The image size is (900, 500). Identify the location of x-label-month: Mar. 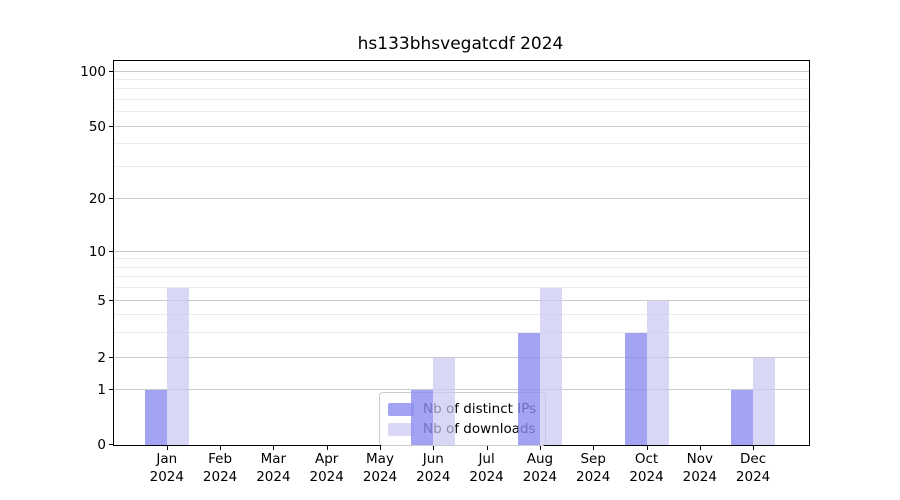
(273, 459).